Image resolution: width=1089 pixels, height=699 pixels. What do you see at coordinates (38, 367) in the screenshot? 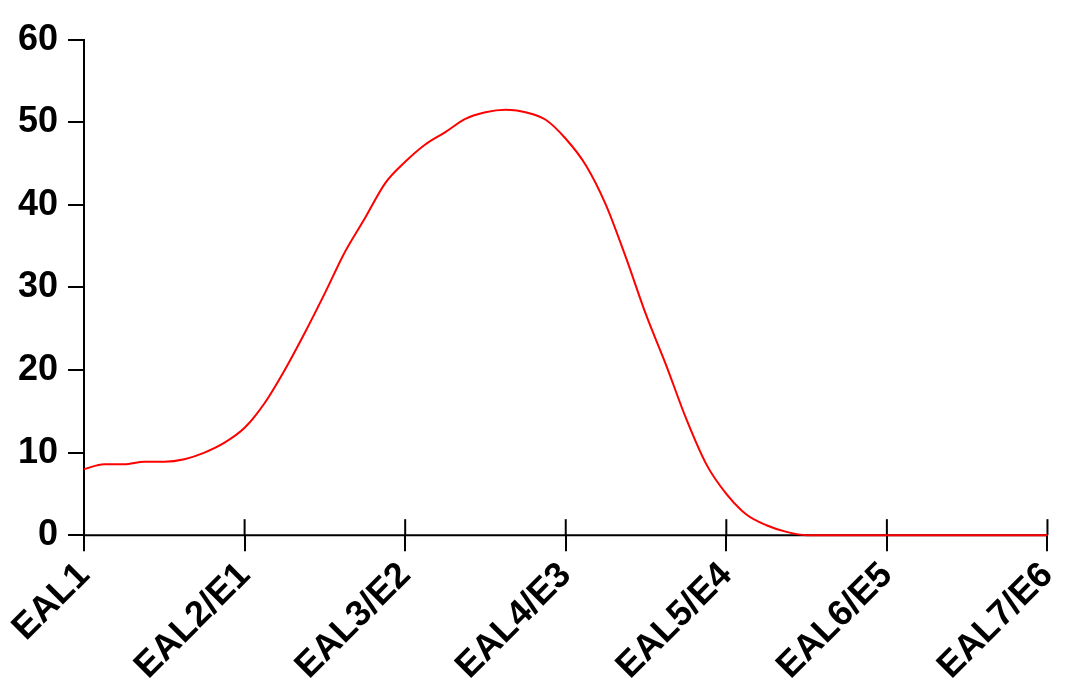
I see `y-tick-label: 20` at bounding box center [38, 367].